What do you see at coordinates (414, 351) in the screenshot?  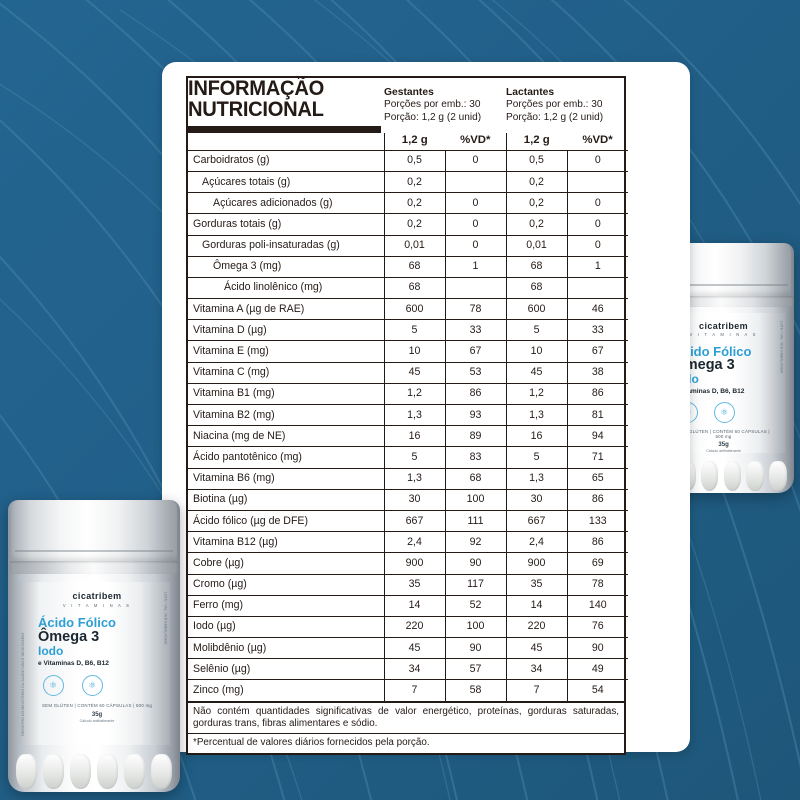 I see `nutrient-gestantes-amount: 10` at bounding box center [414, 351].